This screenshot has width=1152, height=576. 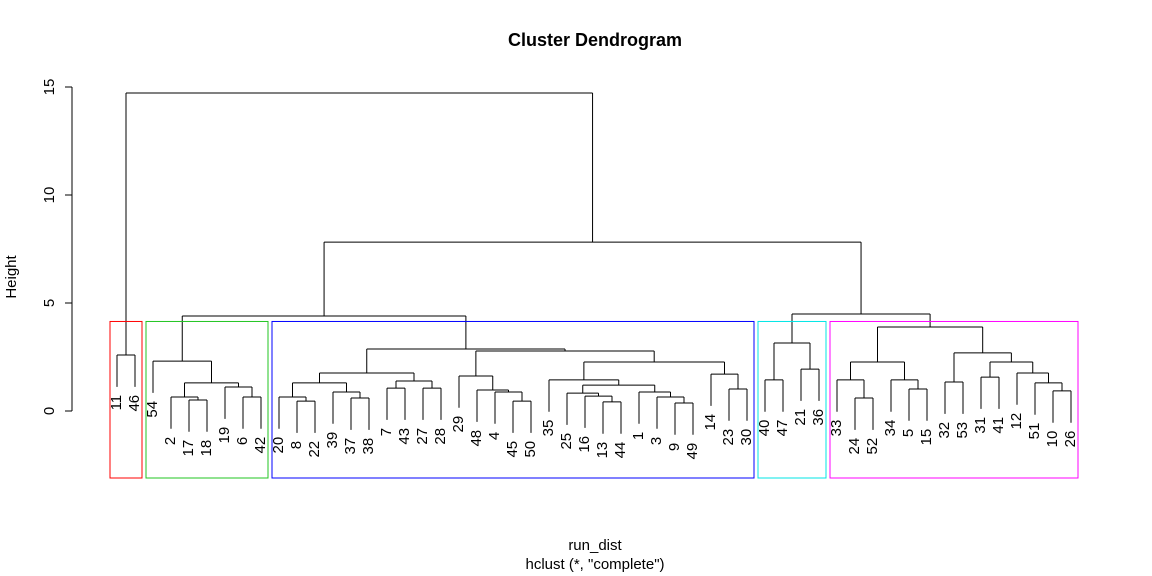 What do you see at coordinates (836, 428) in the screenshot?
I see `leaf-label: 33` at bounding box center [836, 428].